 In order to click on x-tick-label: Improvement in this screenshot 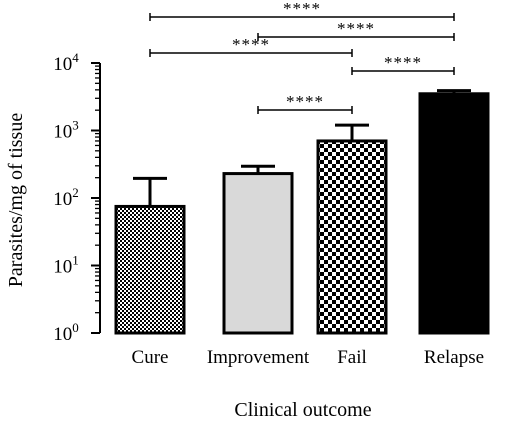, I will do `click(258, 357)`.